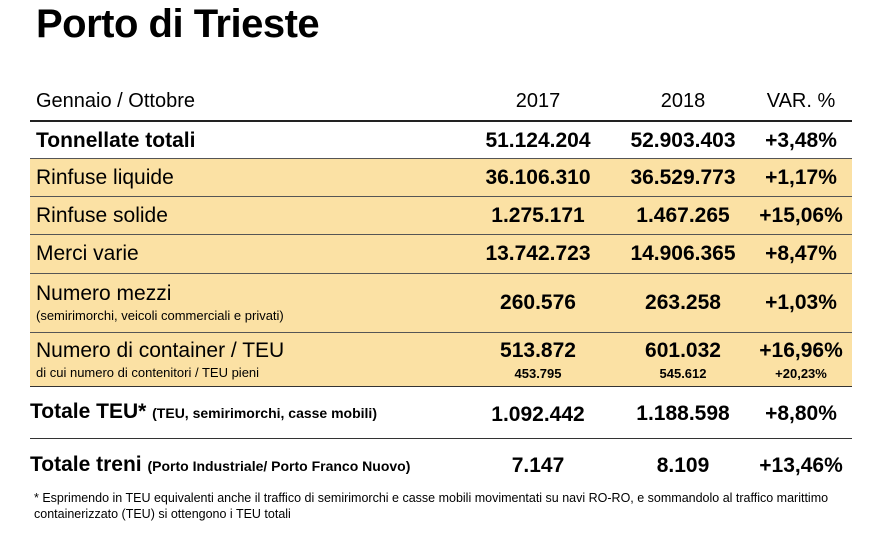 The height and width of the screenshot is (540, 894). I want to click on totale-treni-label: Totale treni, so click(86, 464).